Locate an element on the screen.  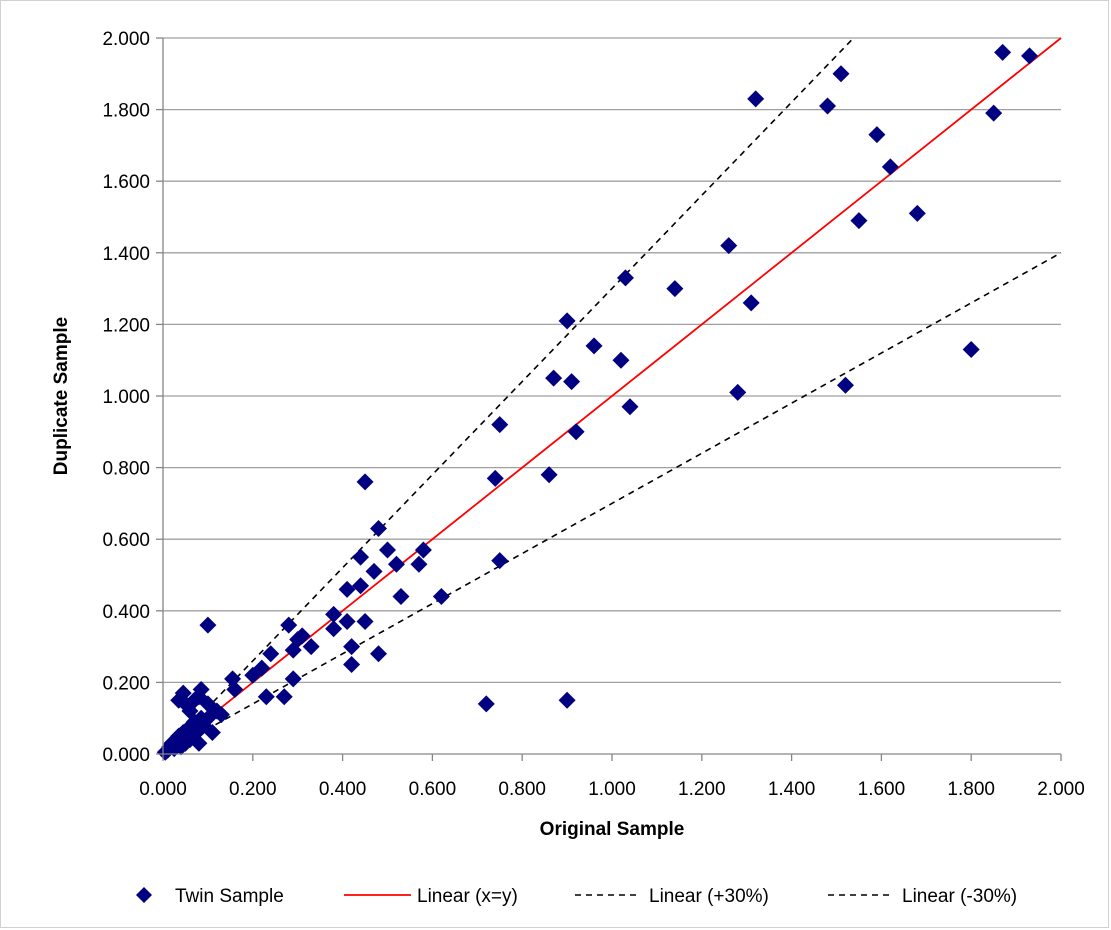
x-tick-label: 1.000 is located at coordinates (612, 789).